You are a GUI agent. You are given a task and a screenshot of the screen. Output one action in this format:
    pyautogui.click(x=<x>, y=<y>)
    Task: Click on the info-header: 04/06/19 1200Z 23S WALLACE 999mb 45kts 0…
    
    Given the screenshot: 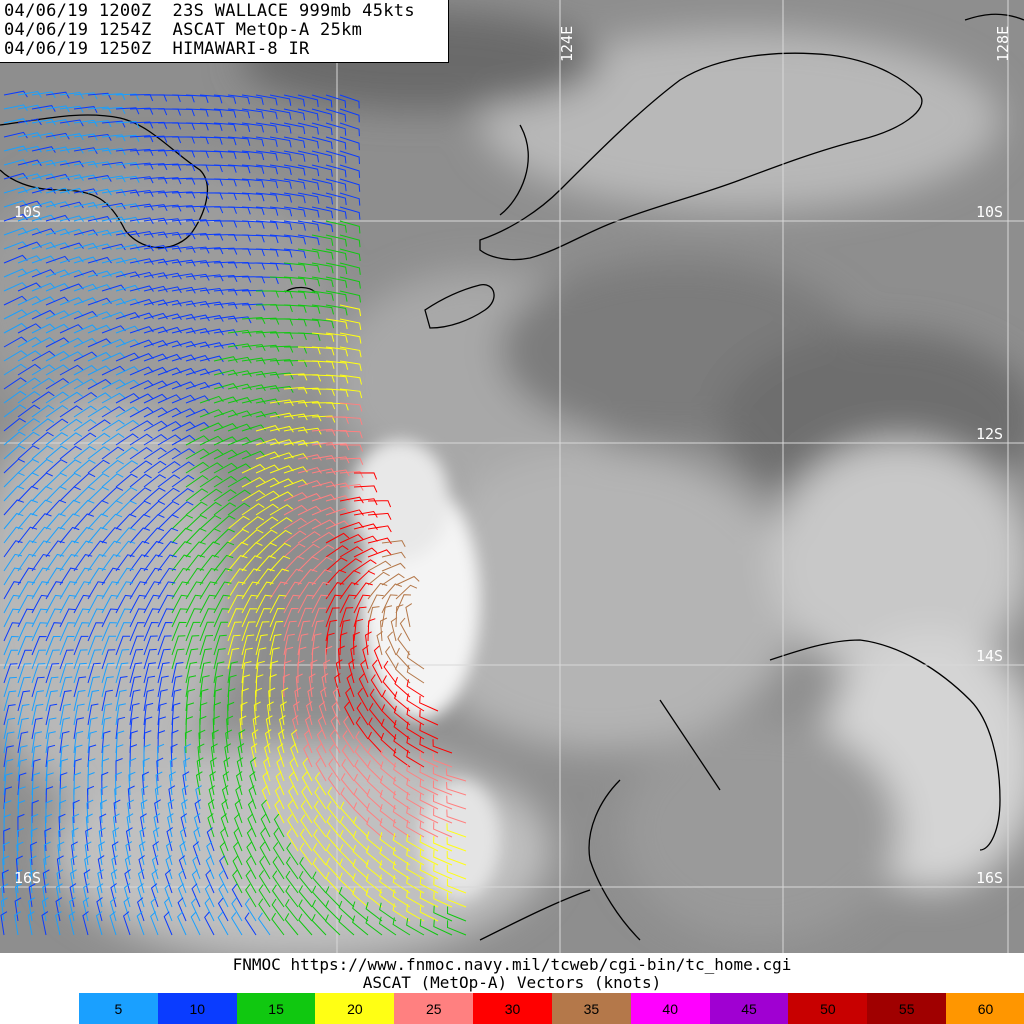 What is the action you would take?
    pyautogui.click(x=224, y=31)
    